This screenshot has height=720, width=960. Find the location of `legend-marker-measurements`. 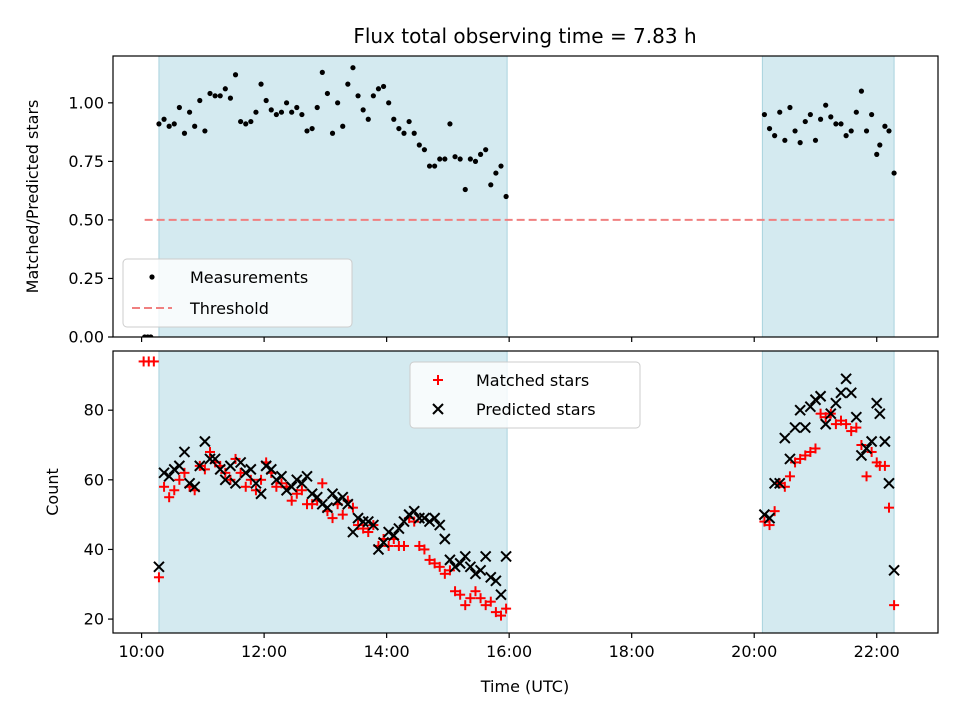

legend-marker-measurements is located at coordinates (152, 277).